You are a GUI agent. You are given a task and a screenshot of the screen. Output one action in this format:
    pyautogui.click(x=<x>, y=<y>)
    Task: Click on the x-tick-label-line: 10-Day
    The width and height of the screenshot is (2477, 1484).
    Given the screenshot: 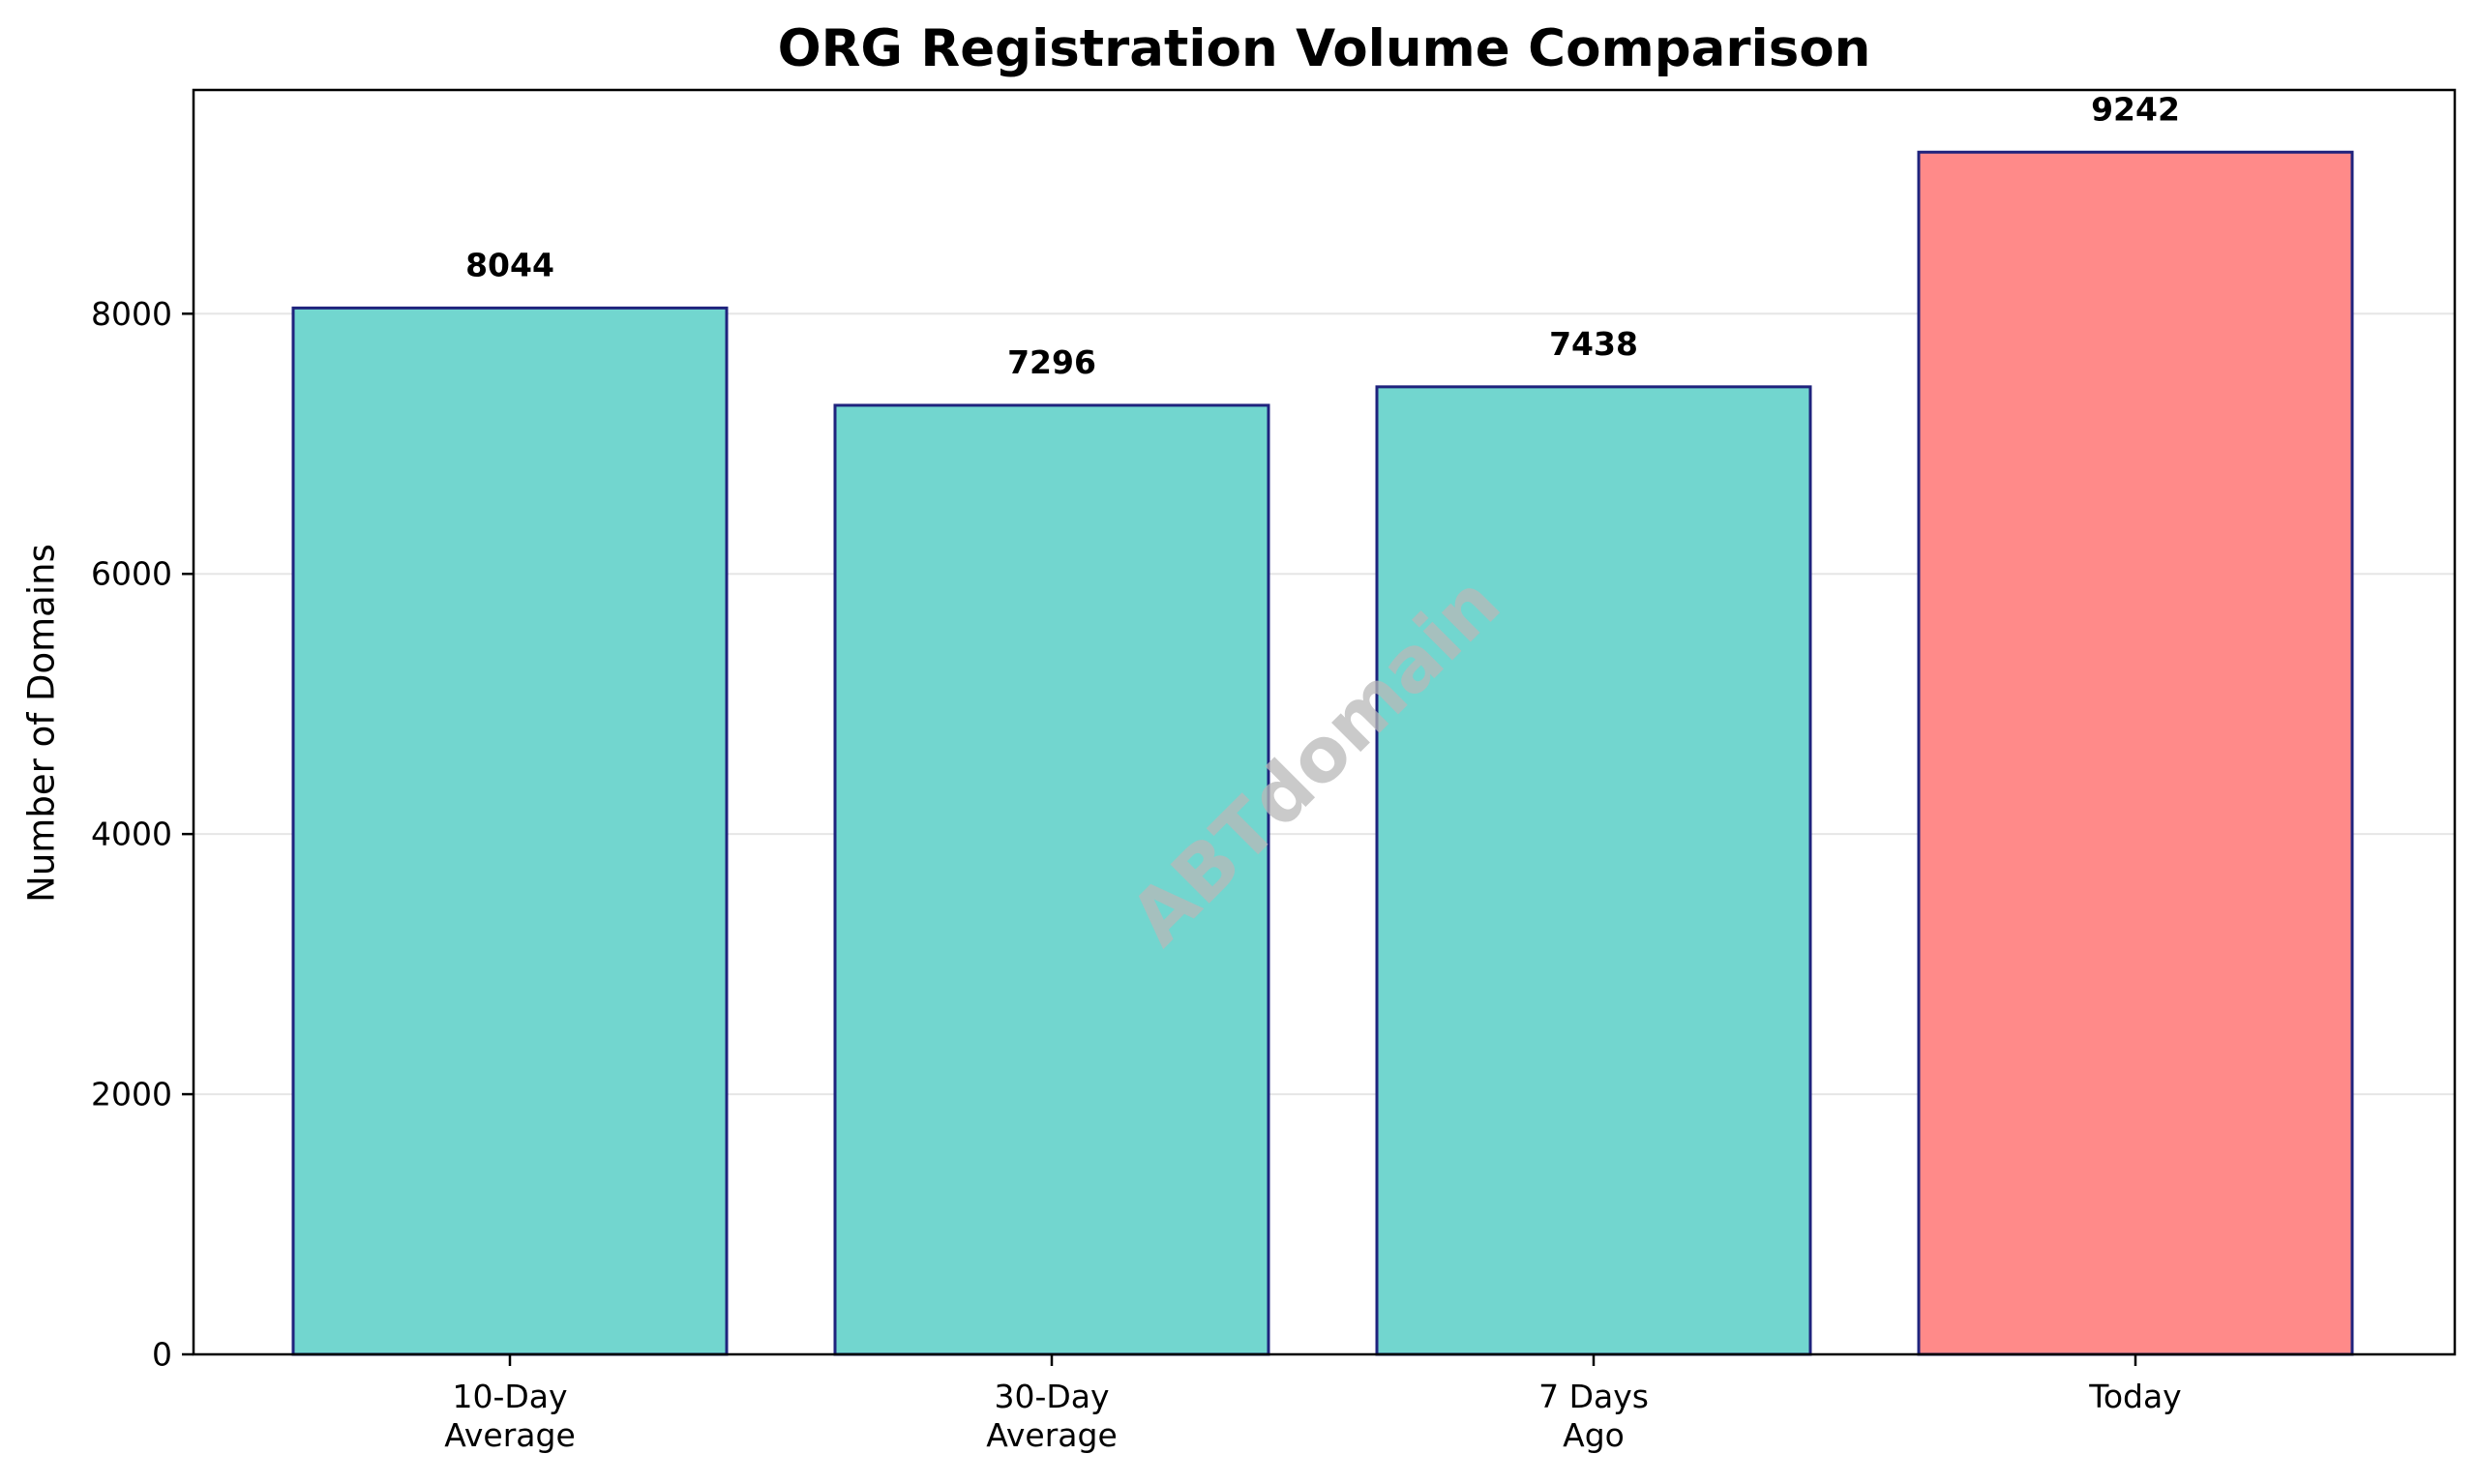 What is the action you would take?
    pyautogui.click(x=509, y=1396)
    